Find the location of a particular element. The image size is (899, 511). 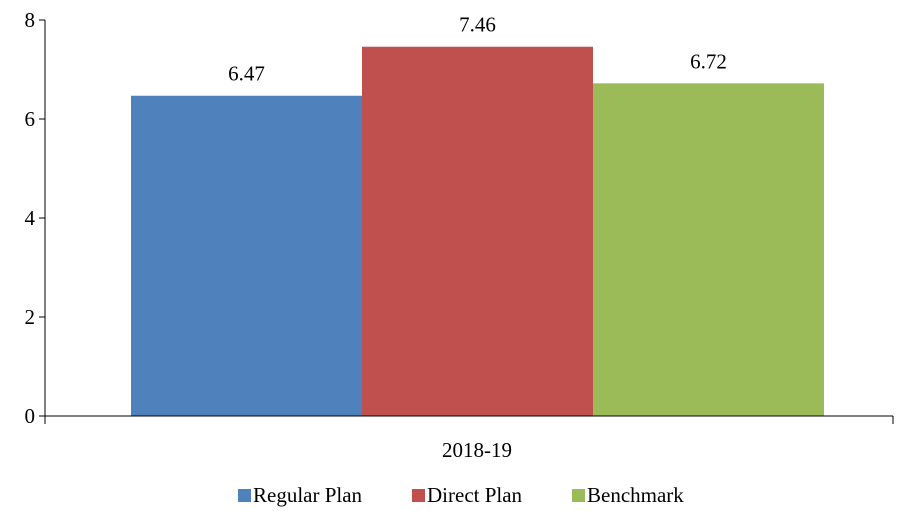

legend-swatch-benchmark is located at coordinates (578, 495).